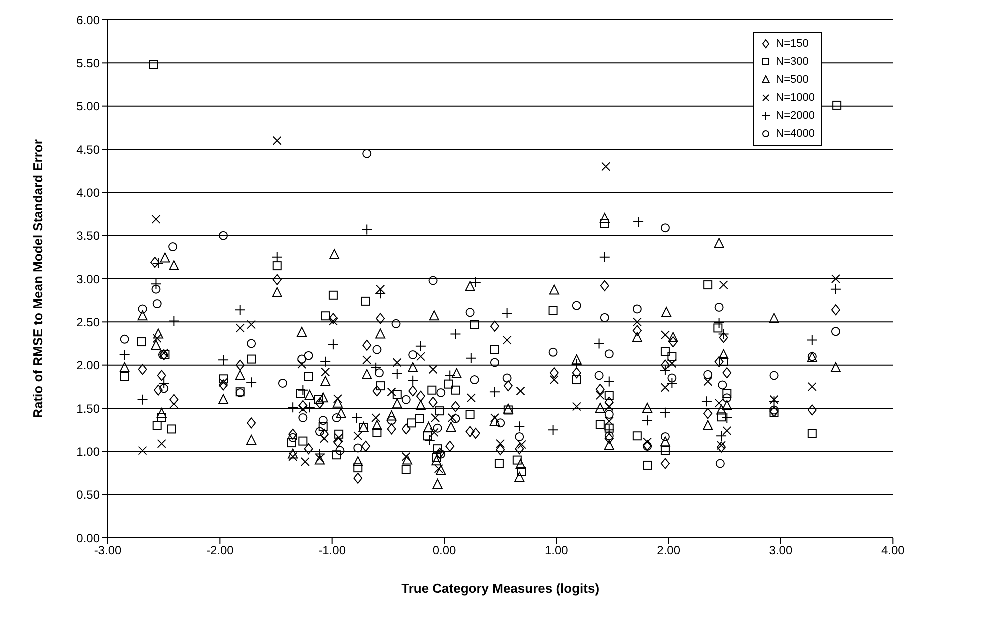  Describe the element at coordinates (88, 538) in the screenshot. I see `y-tick-label: 0.00` at that location.